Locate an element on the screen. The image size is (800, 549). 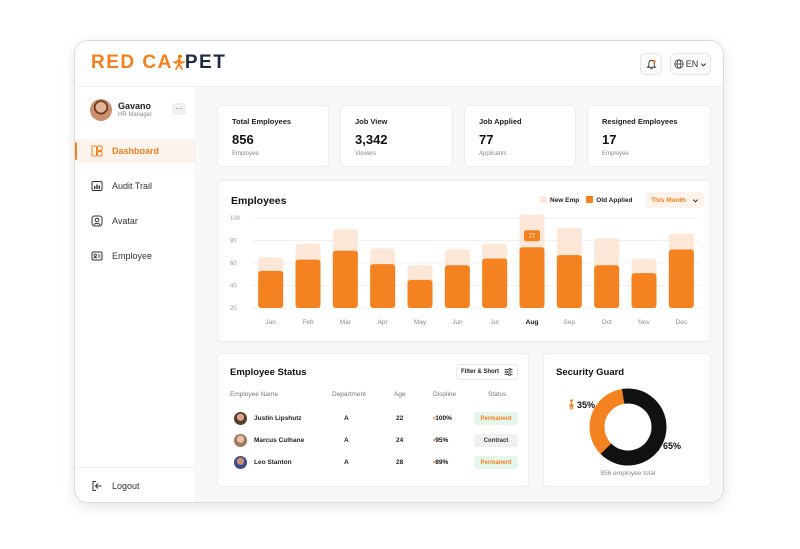
logout-button: Logout is located at coordinates (135, 486).